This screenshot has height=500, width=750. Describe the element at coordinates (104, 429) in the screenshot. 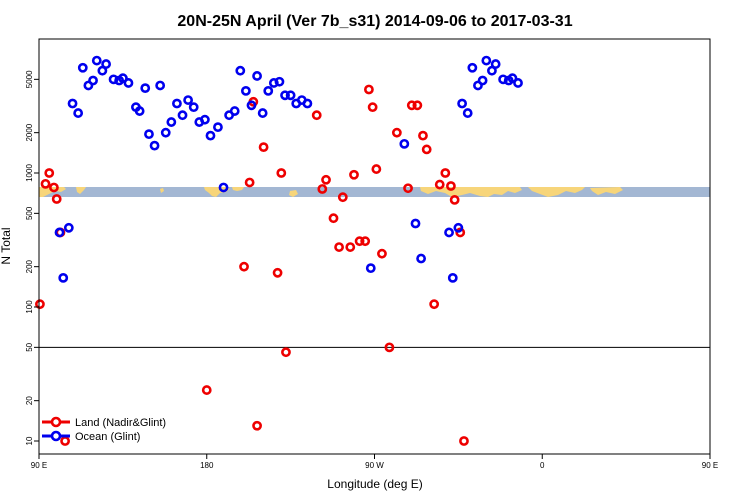

I see `legend: Land (Nadir&Glint) Ocean (Glint)` at that location.